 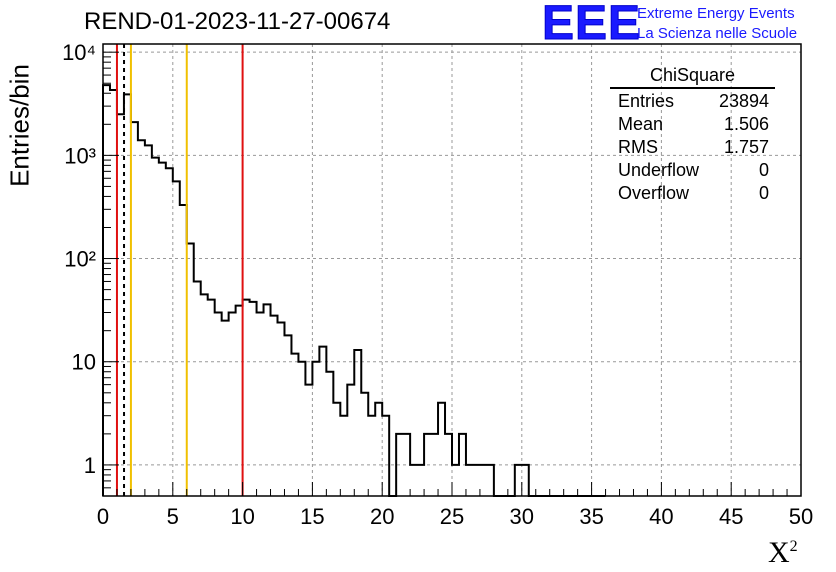 I want to click on stats-row: RMS 1.757, so click(x=692, y=147).